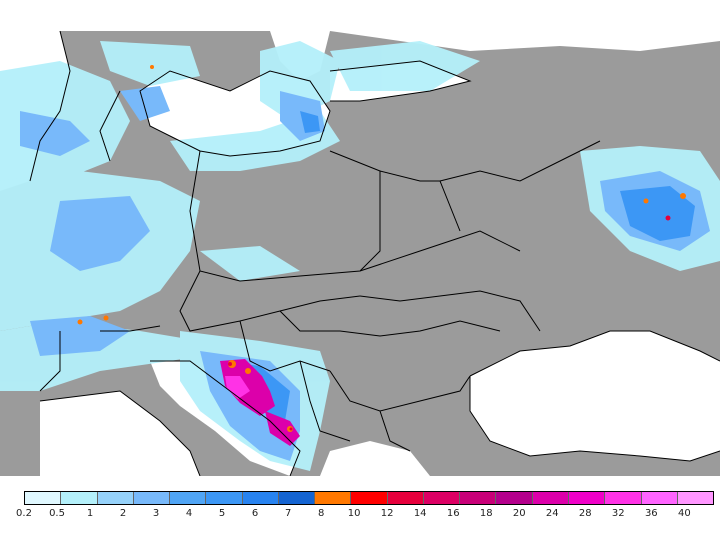 Image resolution: width=720 pixels, height=540 pixels. I want to click on legend-tick-label: 6, so click(255, 513).